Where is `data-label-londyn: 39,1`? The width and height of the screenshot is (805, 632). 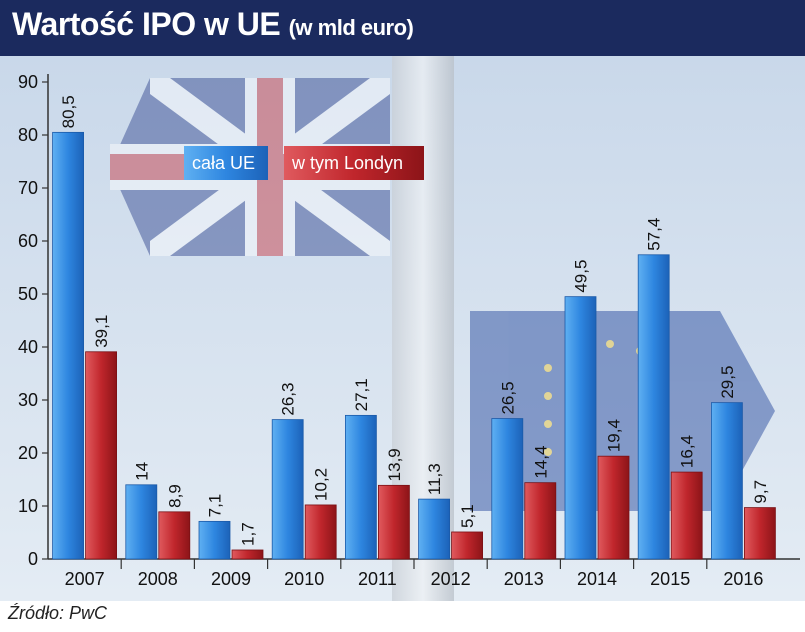 data-label-londyn: 39,1 is located at coordinates (101, 331).